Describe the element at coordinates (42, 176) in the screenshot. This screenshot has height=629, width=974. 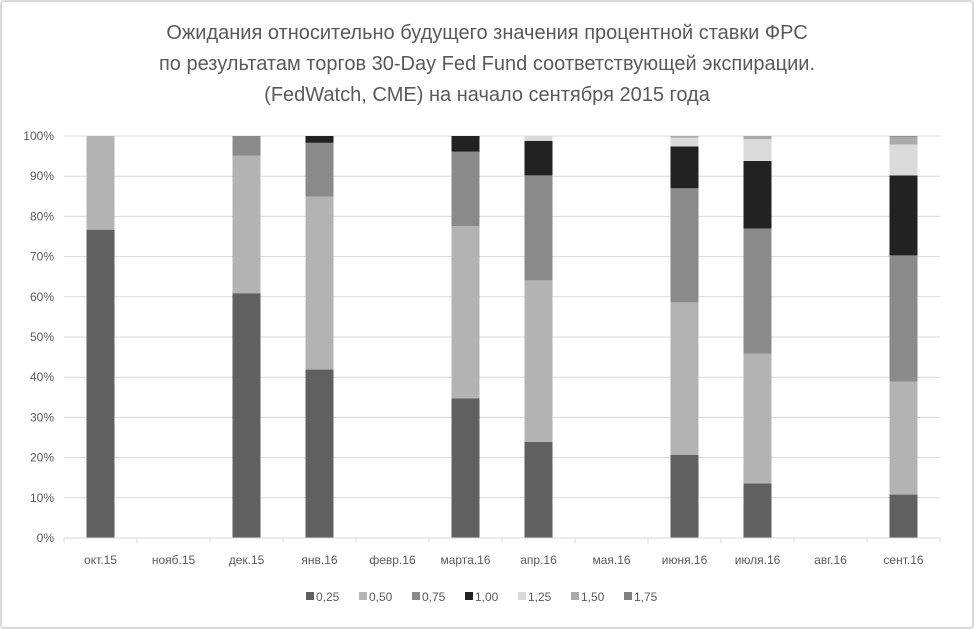
I see `y-tick-label: 90%` at that location.